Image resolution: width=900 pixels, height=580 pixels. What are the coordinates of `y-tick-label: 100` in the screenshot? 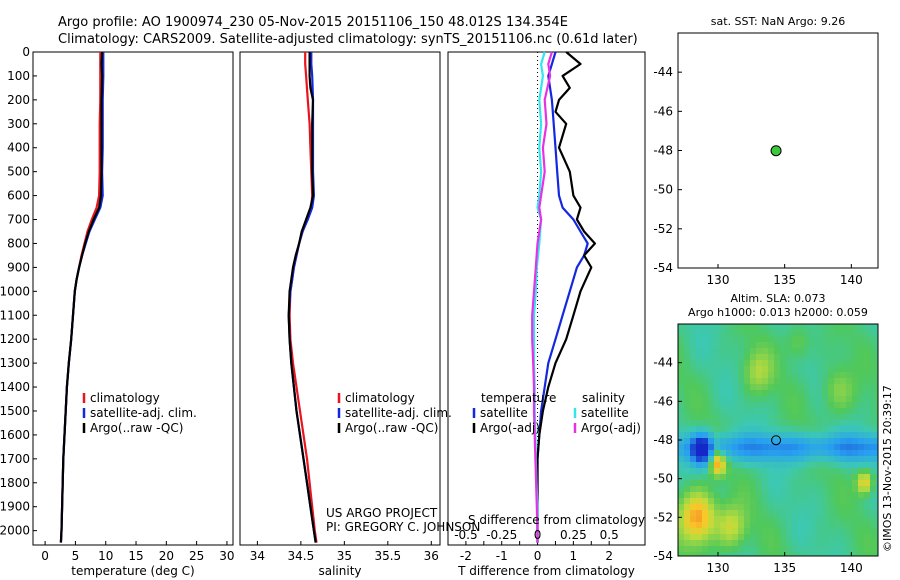 It's located at (18, 76).